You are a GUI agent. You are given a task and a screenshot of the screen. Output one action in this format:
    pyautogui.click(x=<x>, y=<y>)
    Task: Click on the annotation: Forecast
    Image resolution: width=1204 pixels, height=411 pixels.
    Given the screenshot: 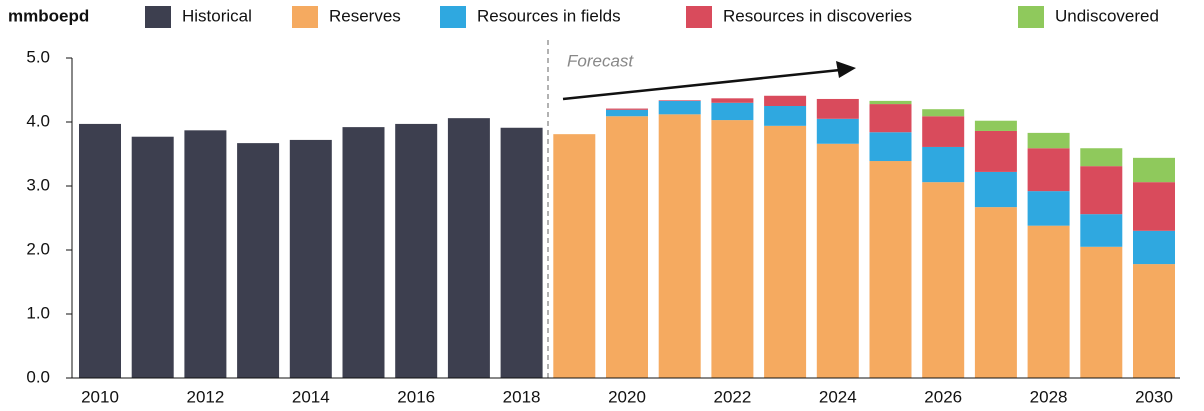 What is the action you would take?
    pyautogui.click(x=600, y=60)
    